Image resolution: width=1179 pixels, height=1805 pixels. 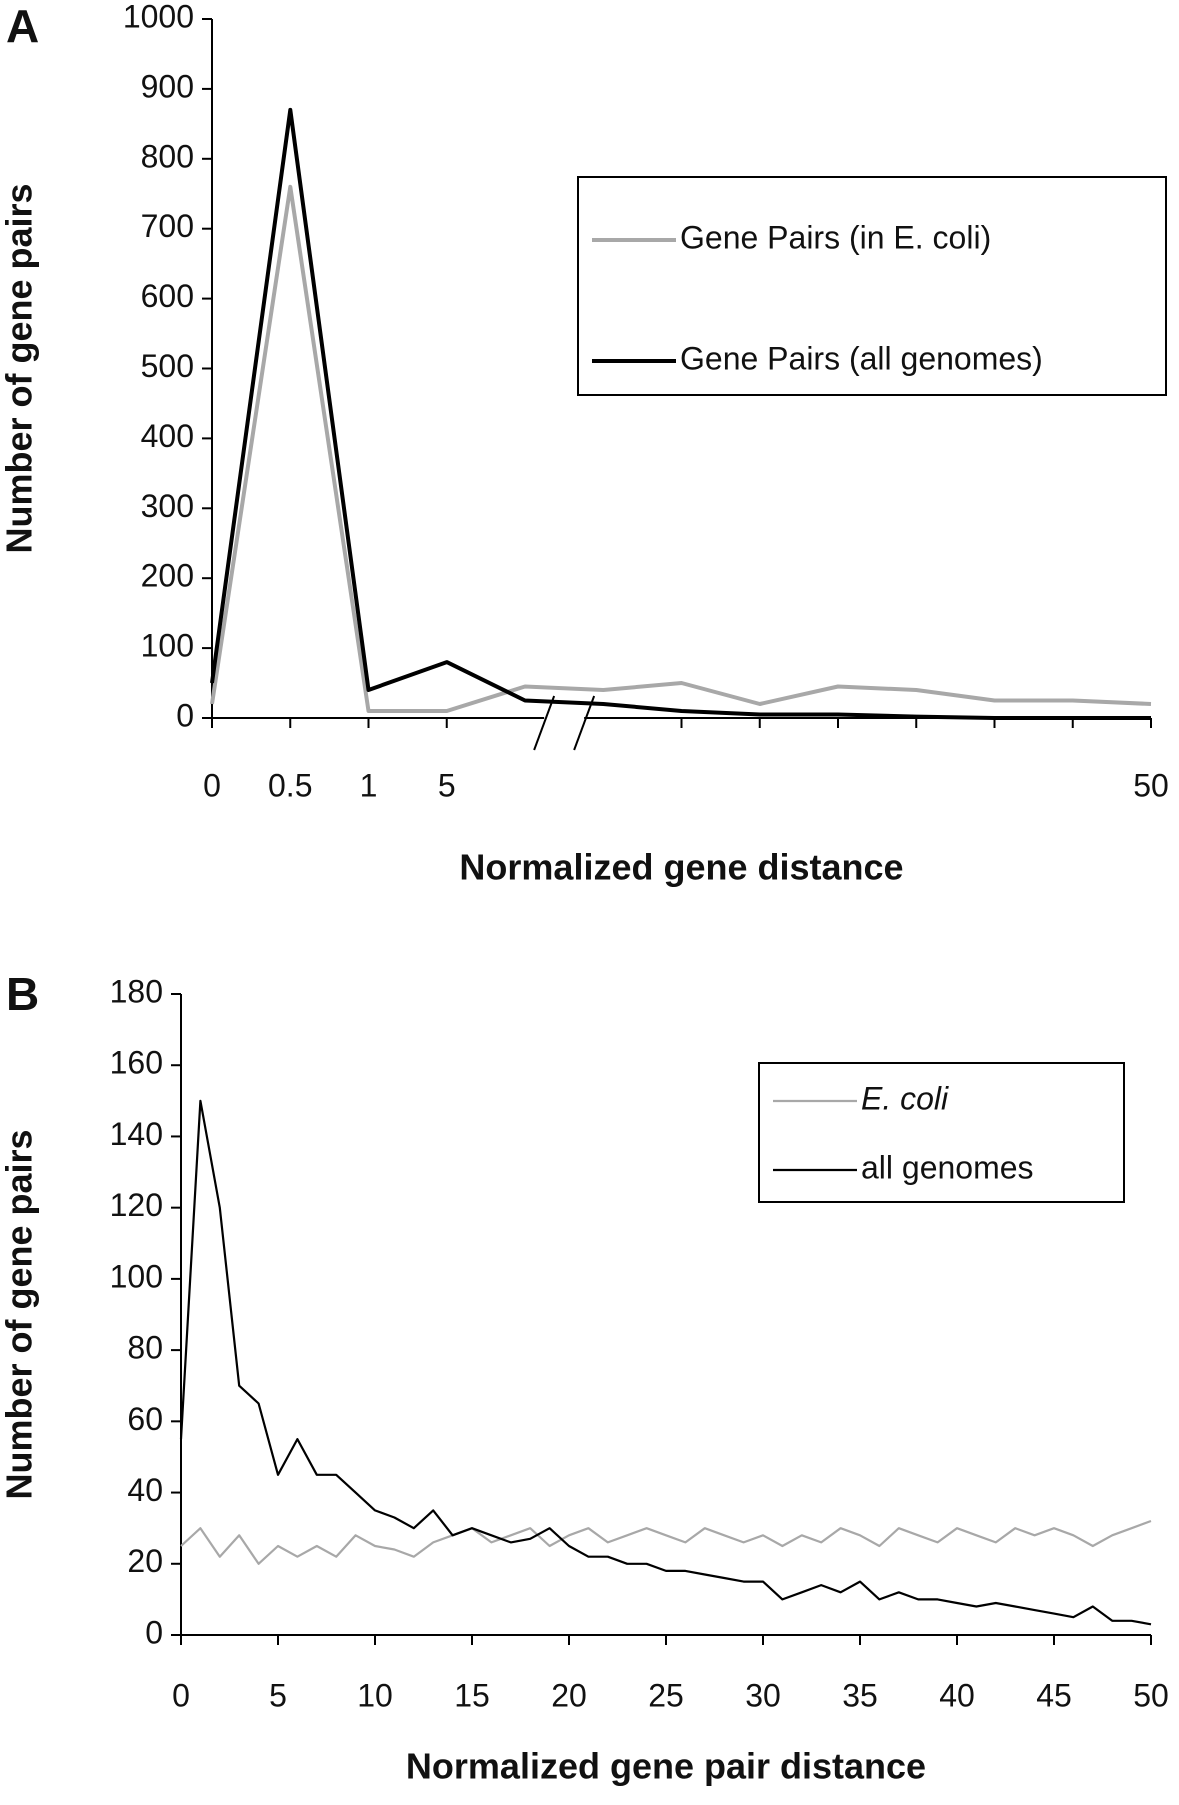 What do you see at coordinates (290, 785) in the screenshot?
I see `x-tick-label: 0.5` at bounding box center [290, 785].